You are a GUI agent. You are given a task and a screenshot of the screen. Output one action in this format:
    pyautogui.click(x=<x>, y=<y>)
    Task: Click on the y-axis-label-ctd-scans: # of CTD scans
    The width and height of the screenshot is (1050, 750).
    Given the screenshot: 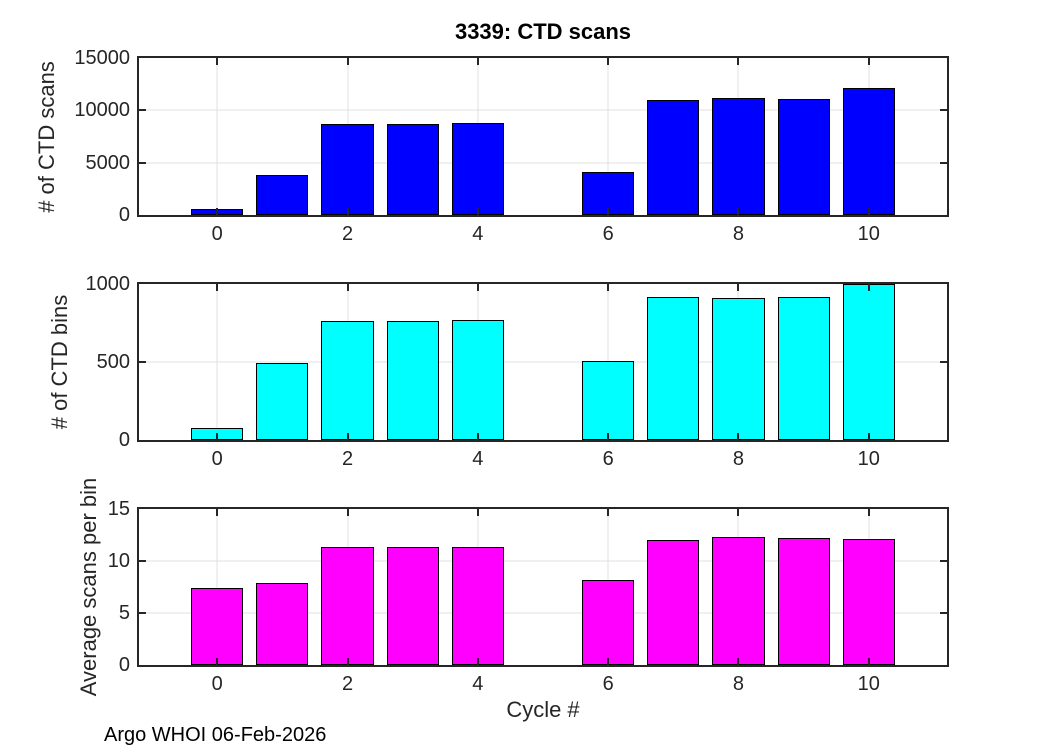 What is the action you would take?
    pyautogui.click(x=46, y=136)
    